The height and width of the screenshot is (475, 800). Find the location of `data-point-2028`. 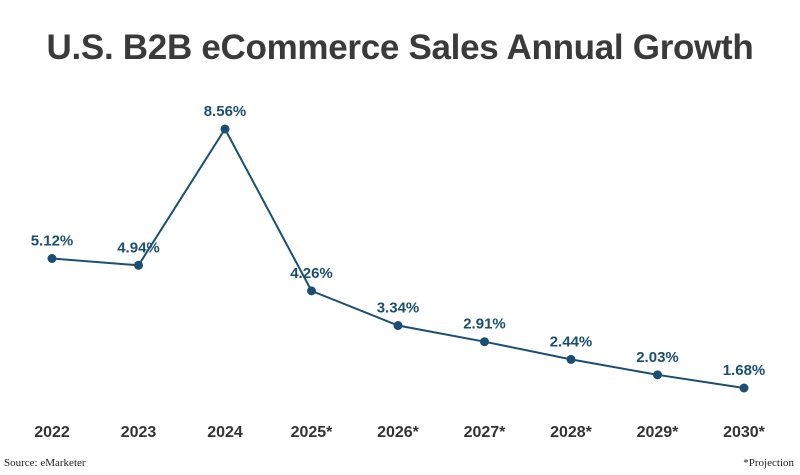

data-point-2028 is located at coordinates (571, 359).